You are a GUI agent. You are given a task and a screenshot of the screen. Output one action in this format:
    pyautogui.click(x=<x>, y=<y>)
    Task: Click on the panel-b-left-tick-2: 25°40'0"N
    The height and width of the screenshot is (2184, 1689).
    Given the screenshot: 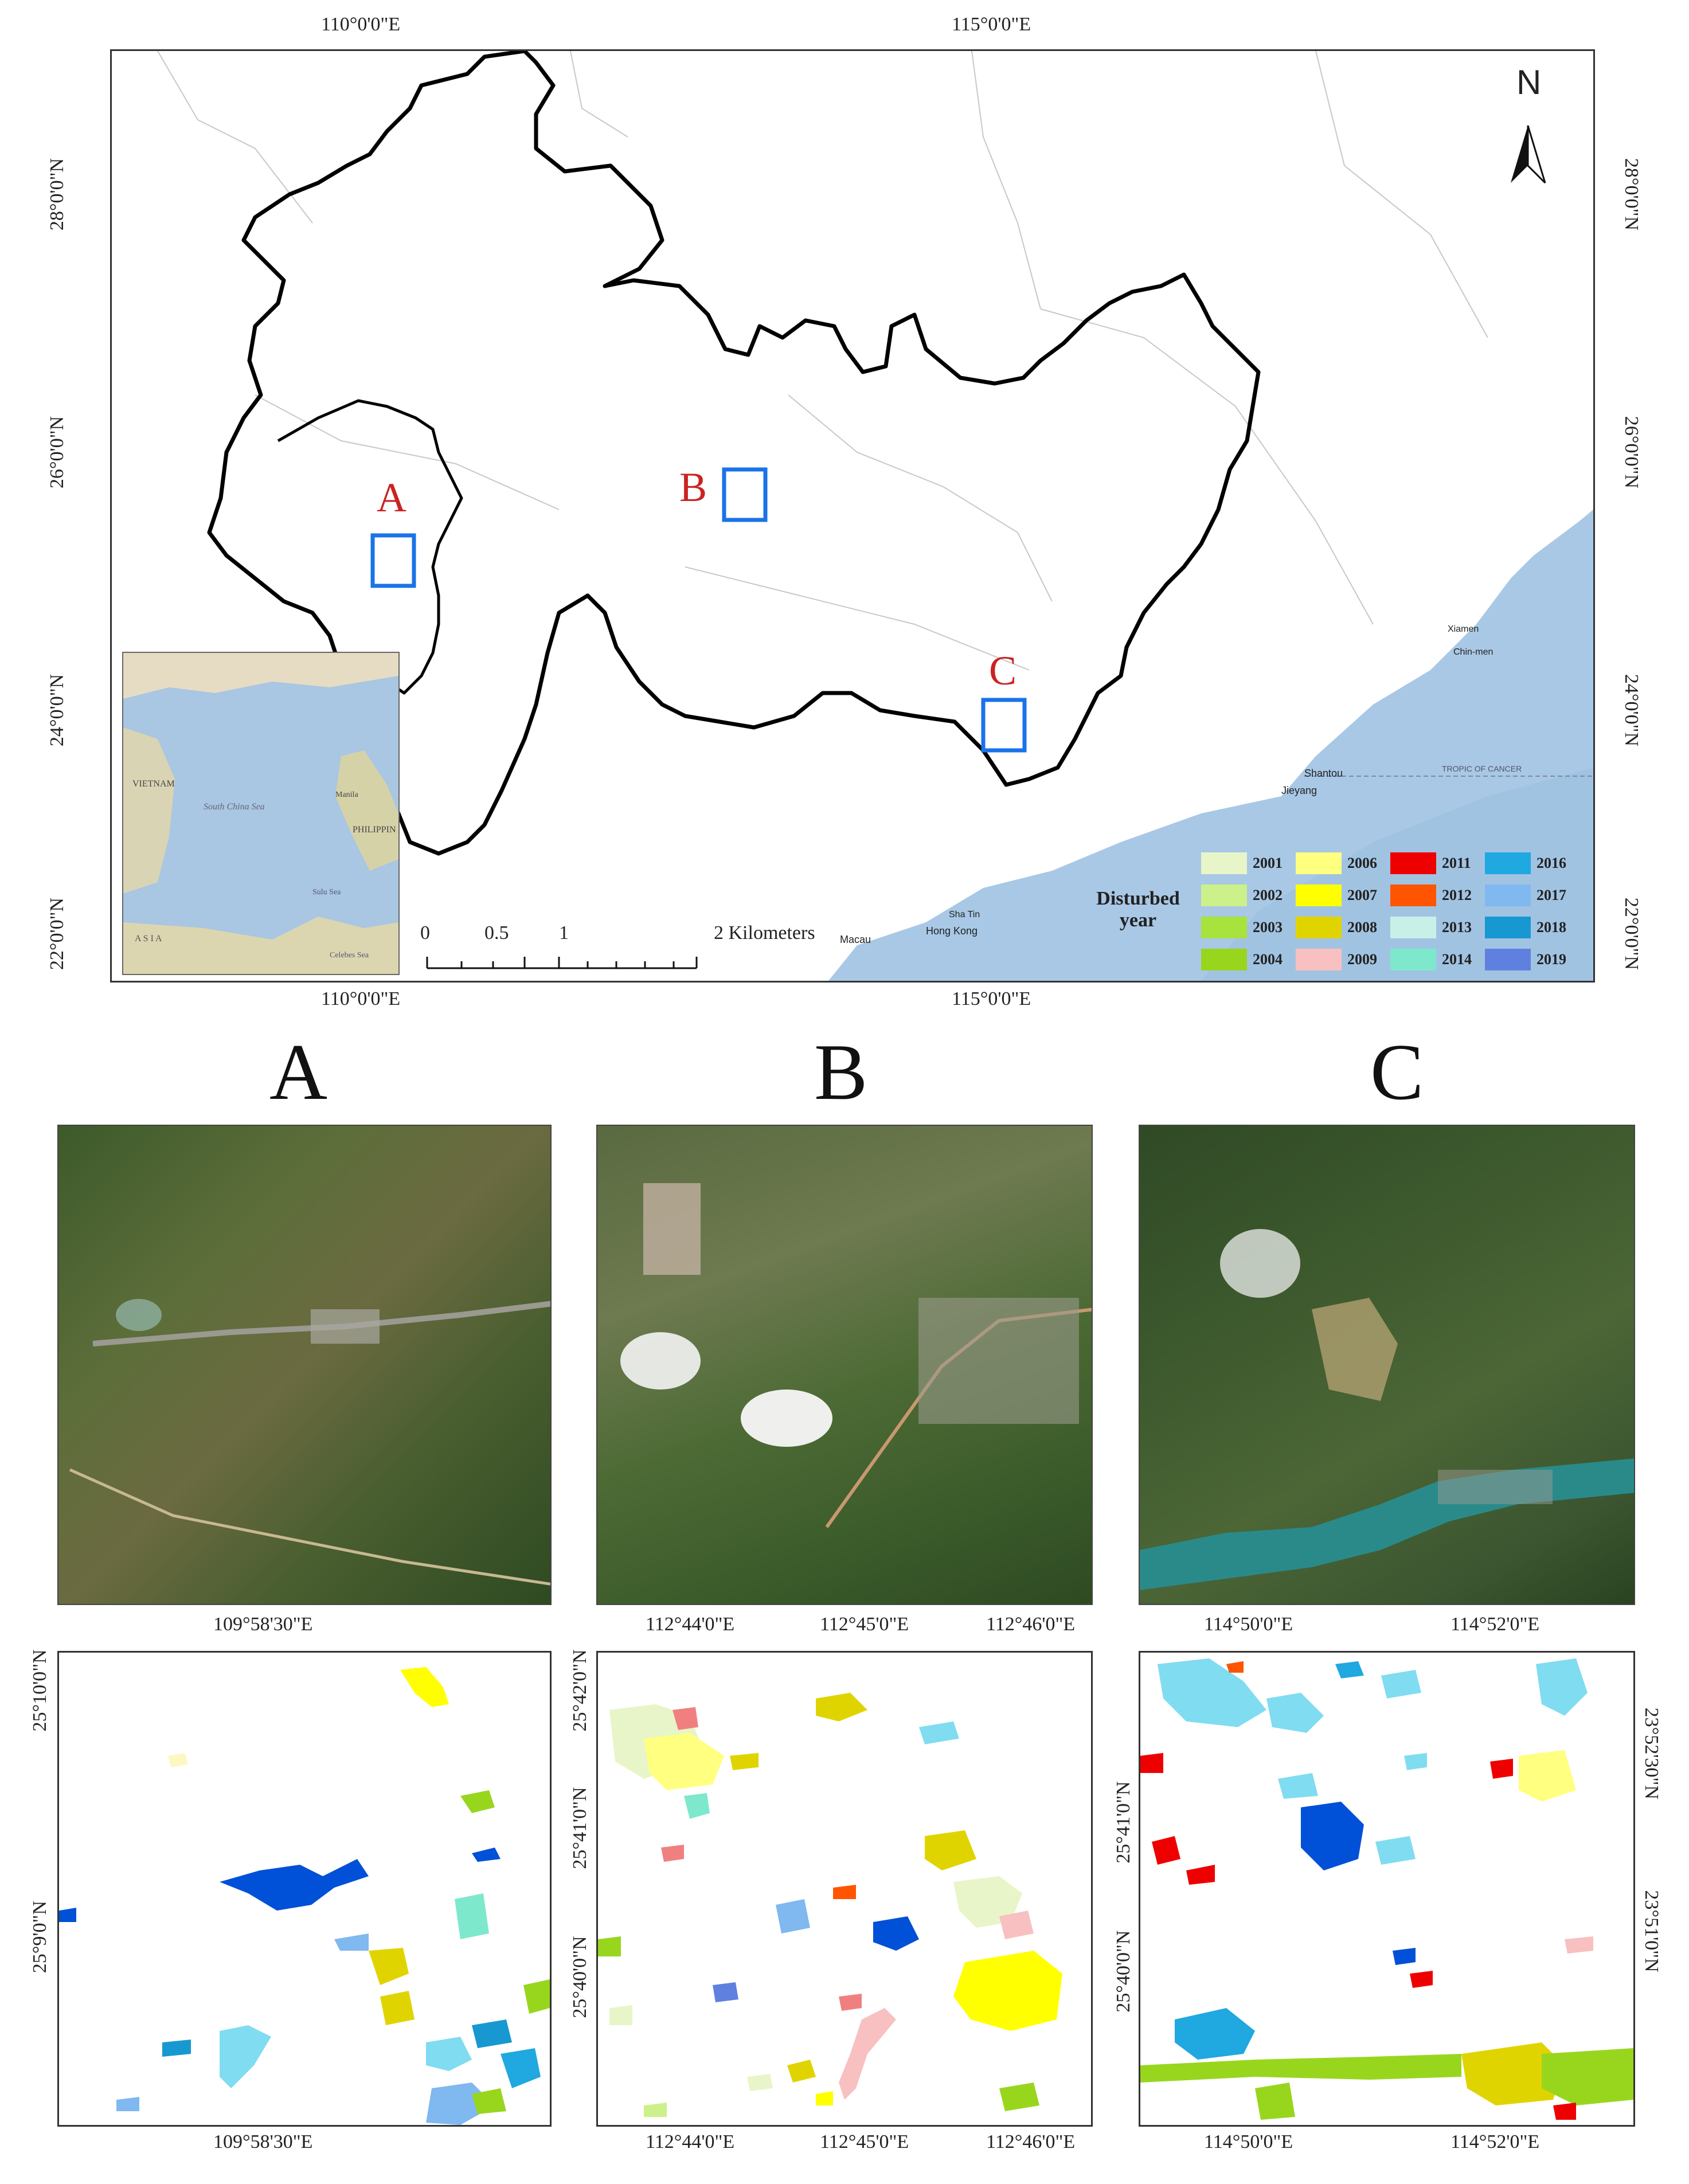 What is the action you would take?
    pyautogui.click(x=580, y=1977)
    